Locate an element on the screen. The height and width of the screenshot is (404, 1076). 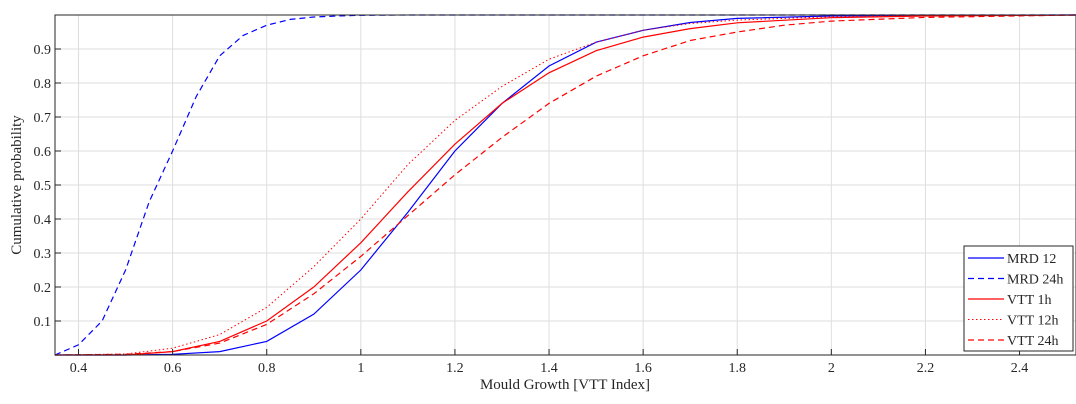
y-tick-label: 0.3 is located at coordinates (43, 254).